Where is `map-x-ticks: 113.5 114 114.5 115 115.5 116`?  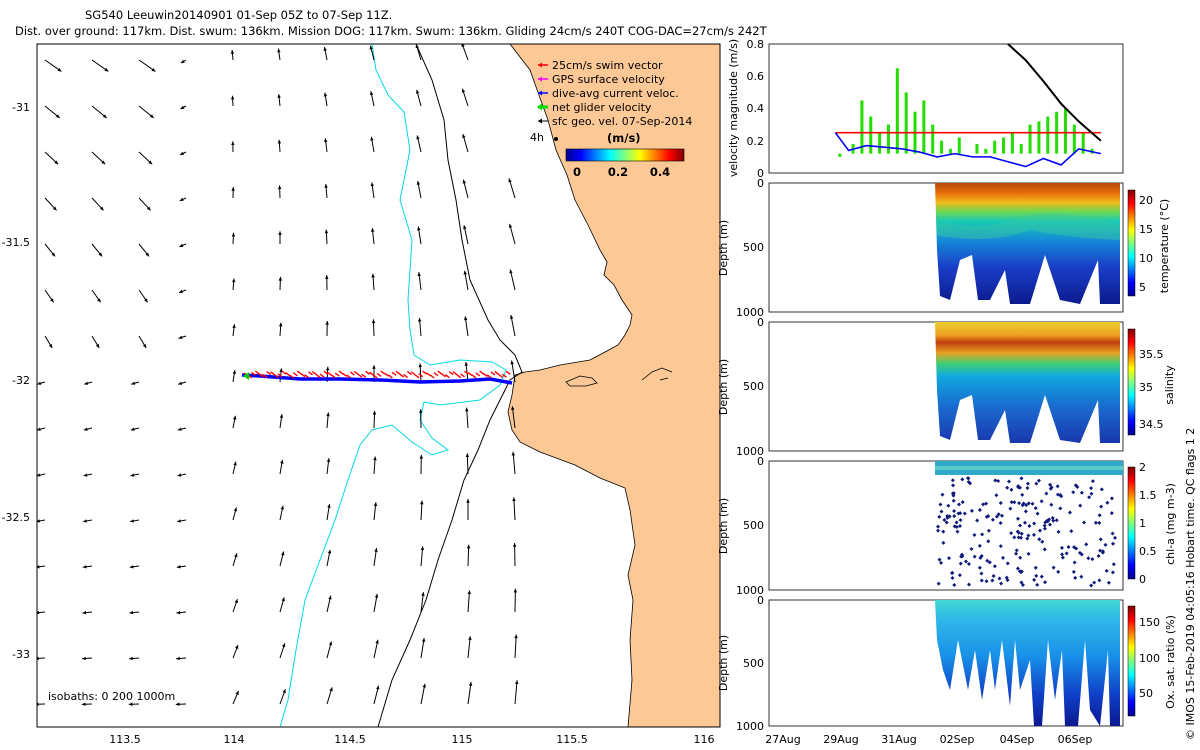
map-x-ticks: 113.5 114 114.5 115 115.5 116 is located at coordinates (411, 739).